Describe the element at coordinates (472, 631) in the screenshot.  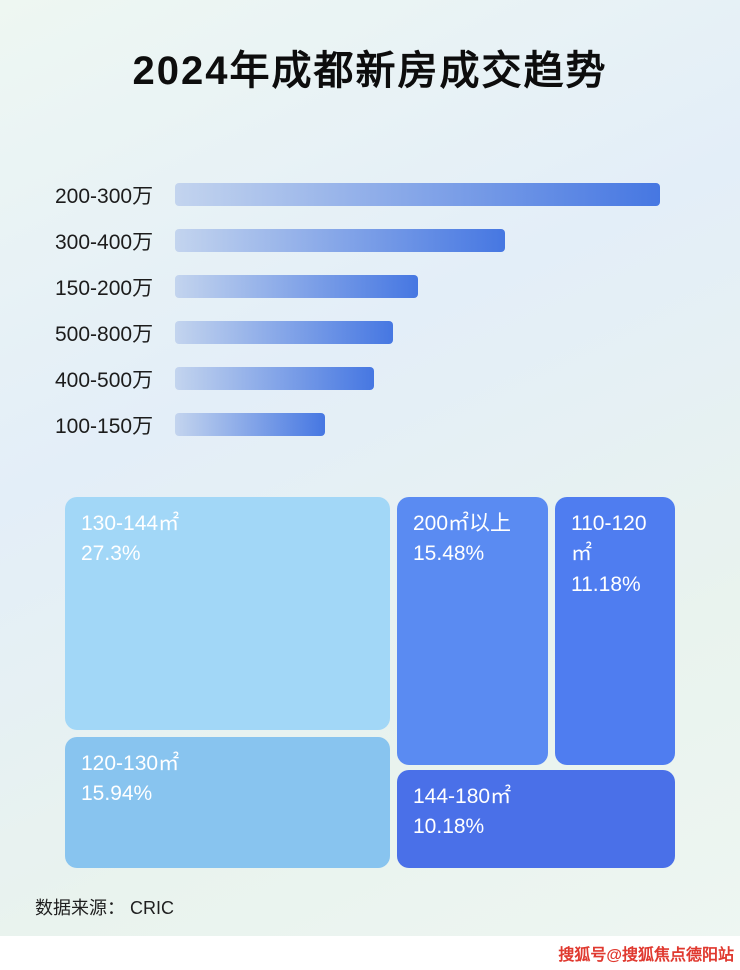
I see `treemap-box: 200㎡以上 15.48%` at that location.